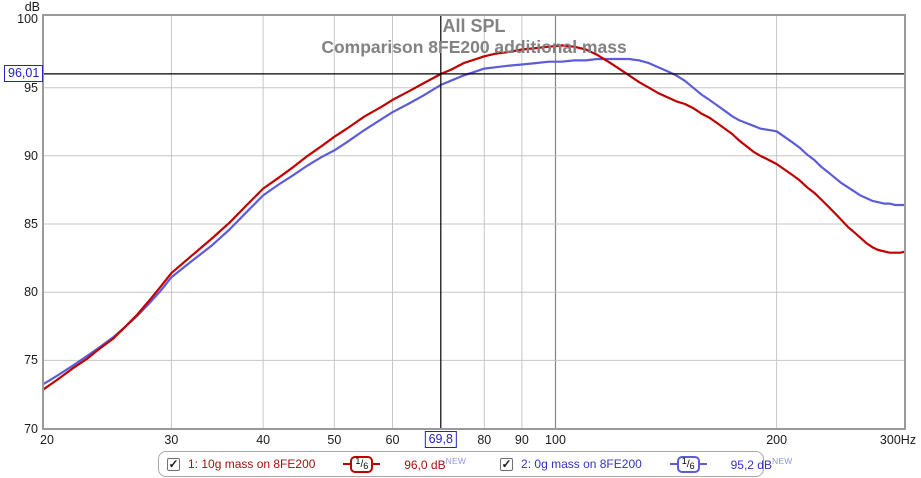  I want to click on y-tick-label: 85, so click(31, 224).